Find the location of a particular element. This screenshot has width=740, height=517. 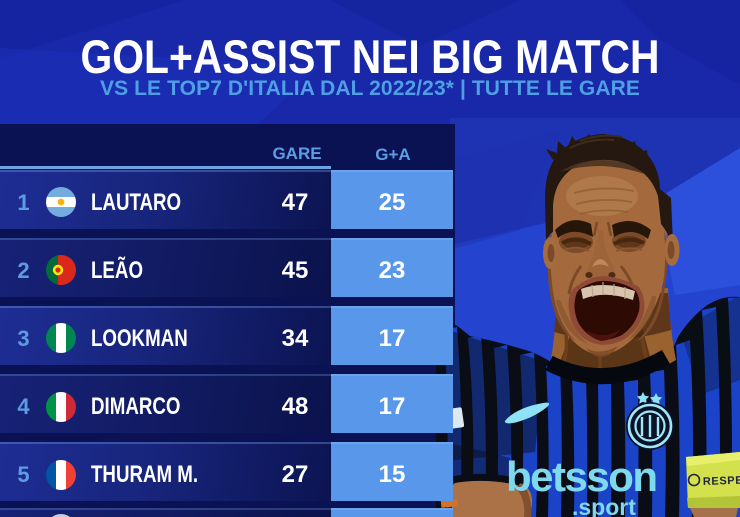

svg-text: RESPECT is located at coordinates (721, 481).